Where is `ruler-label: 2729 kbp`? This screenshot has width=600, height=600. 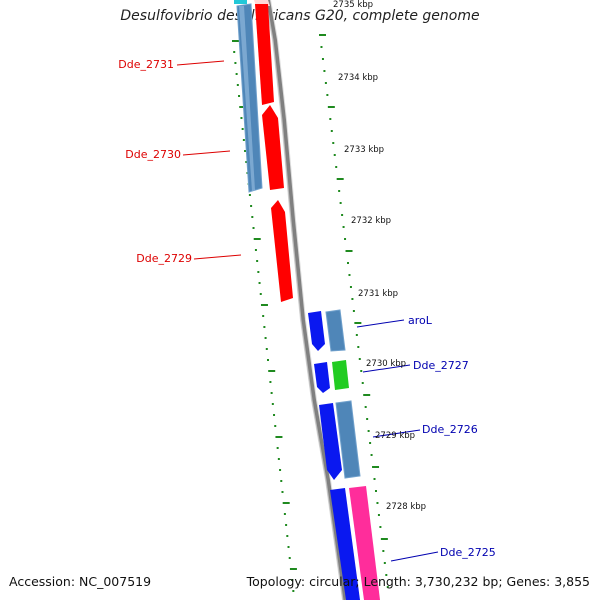
ruler-label: 2729 kbp is located at coordinates (395, 436).